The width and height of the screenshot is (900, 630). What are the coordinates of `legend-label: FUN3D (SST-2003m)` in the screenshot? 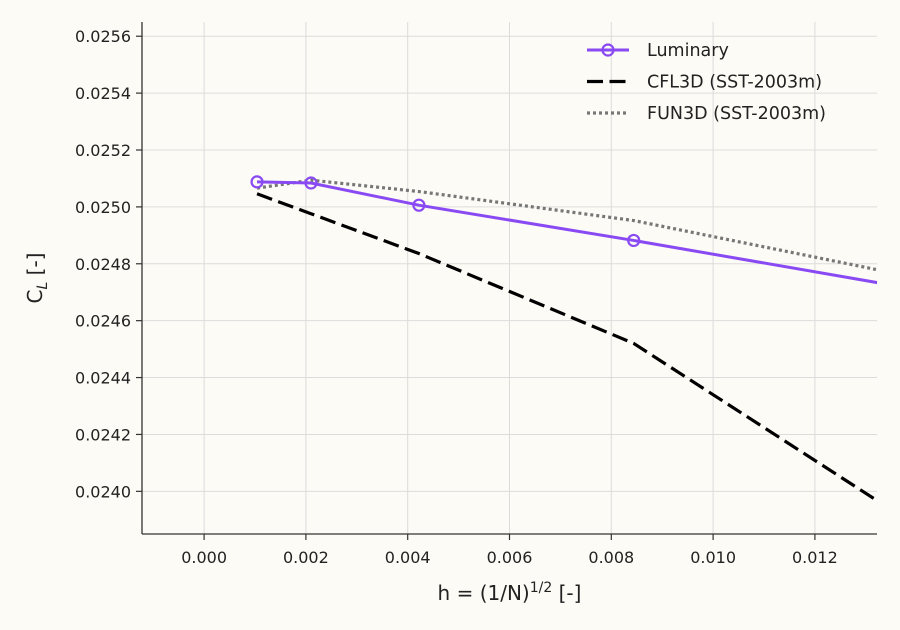 It's located at (736, 114).